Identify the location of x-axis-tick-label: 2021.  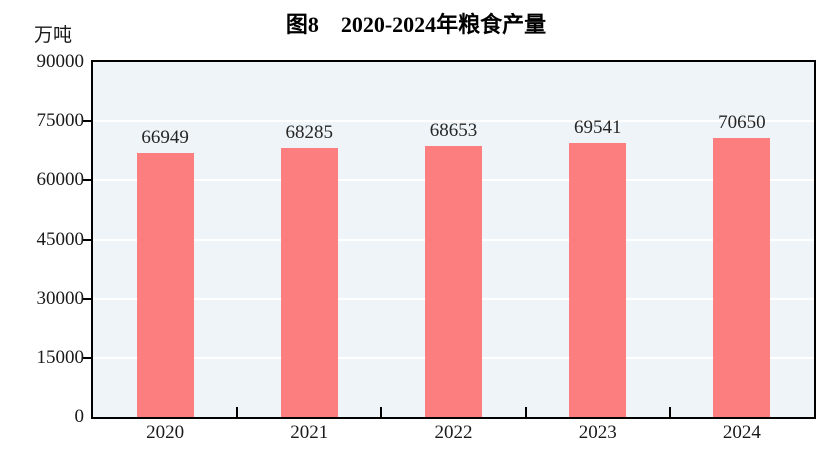
(309, 432).